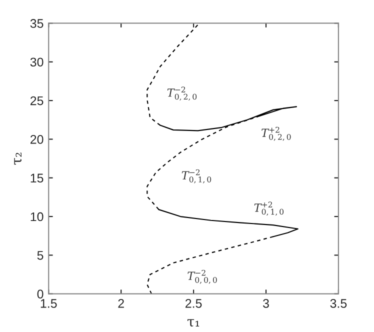  Describe the element at coordinates (269, 209) in the screenshot. I see `series-label: T$^{+2}$$_{0,1,0}$` at that location.